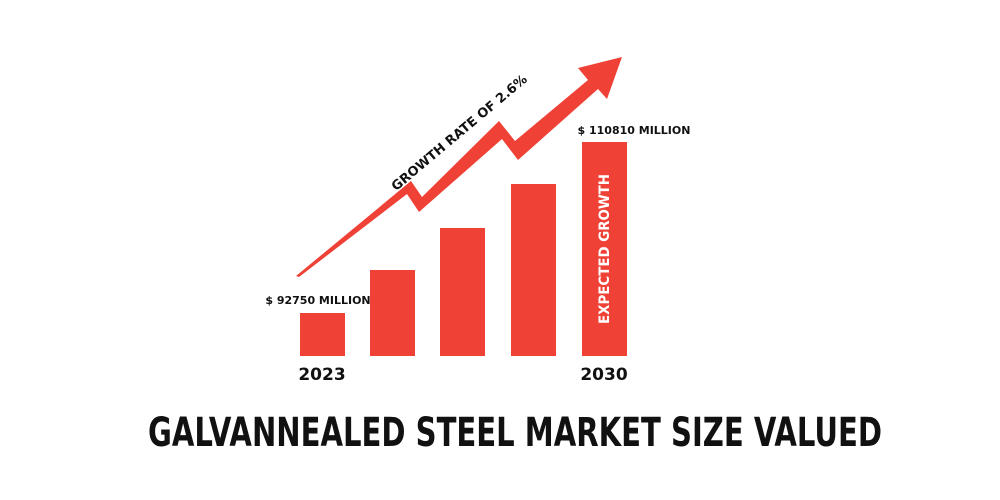 The image size is (1000, 500). I want to click on bar-label: EXPECTED GROWTH, so click(605, 249).